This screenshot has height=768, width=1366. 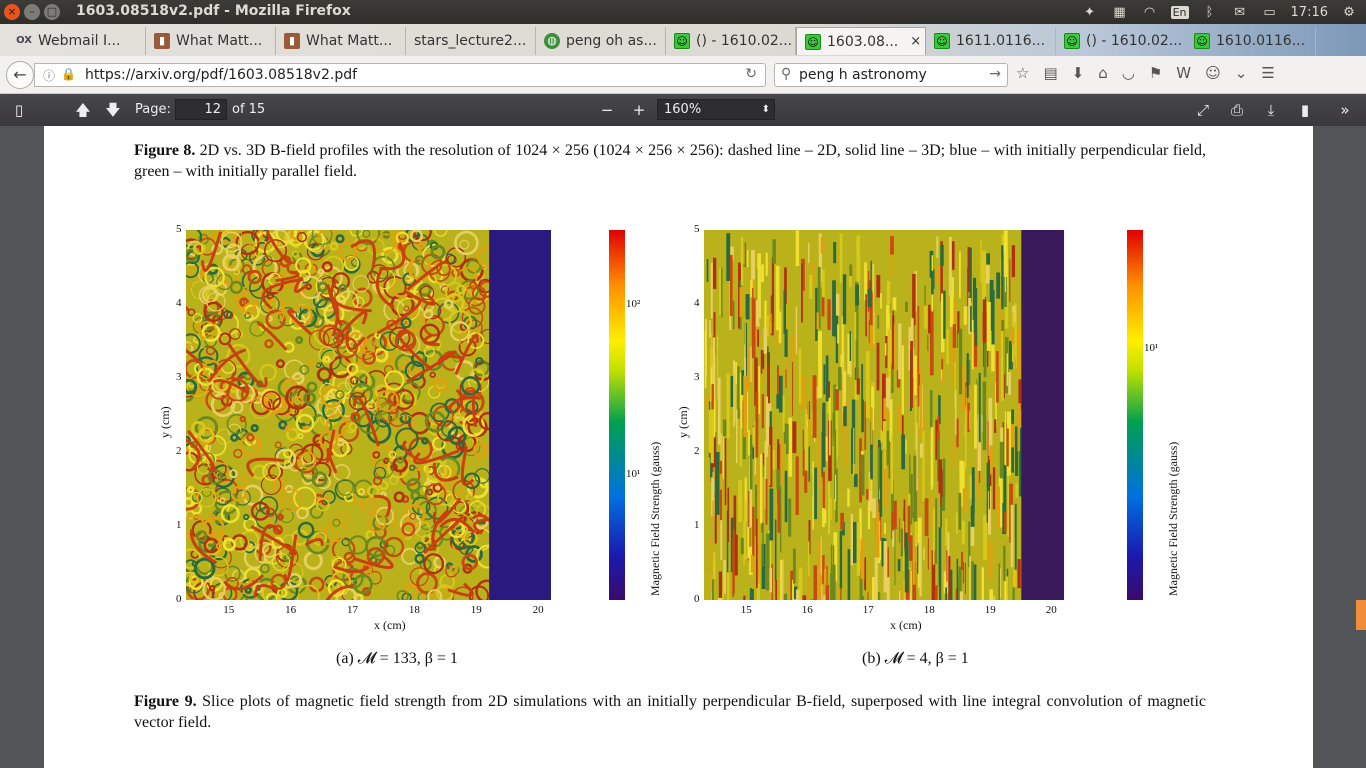 I want to click on menu-icon: ☰, so click(x=1268, y=73).